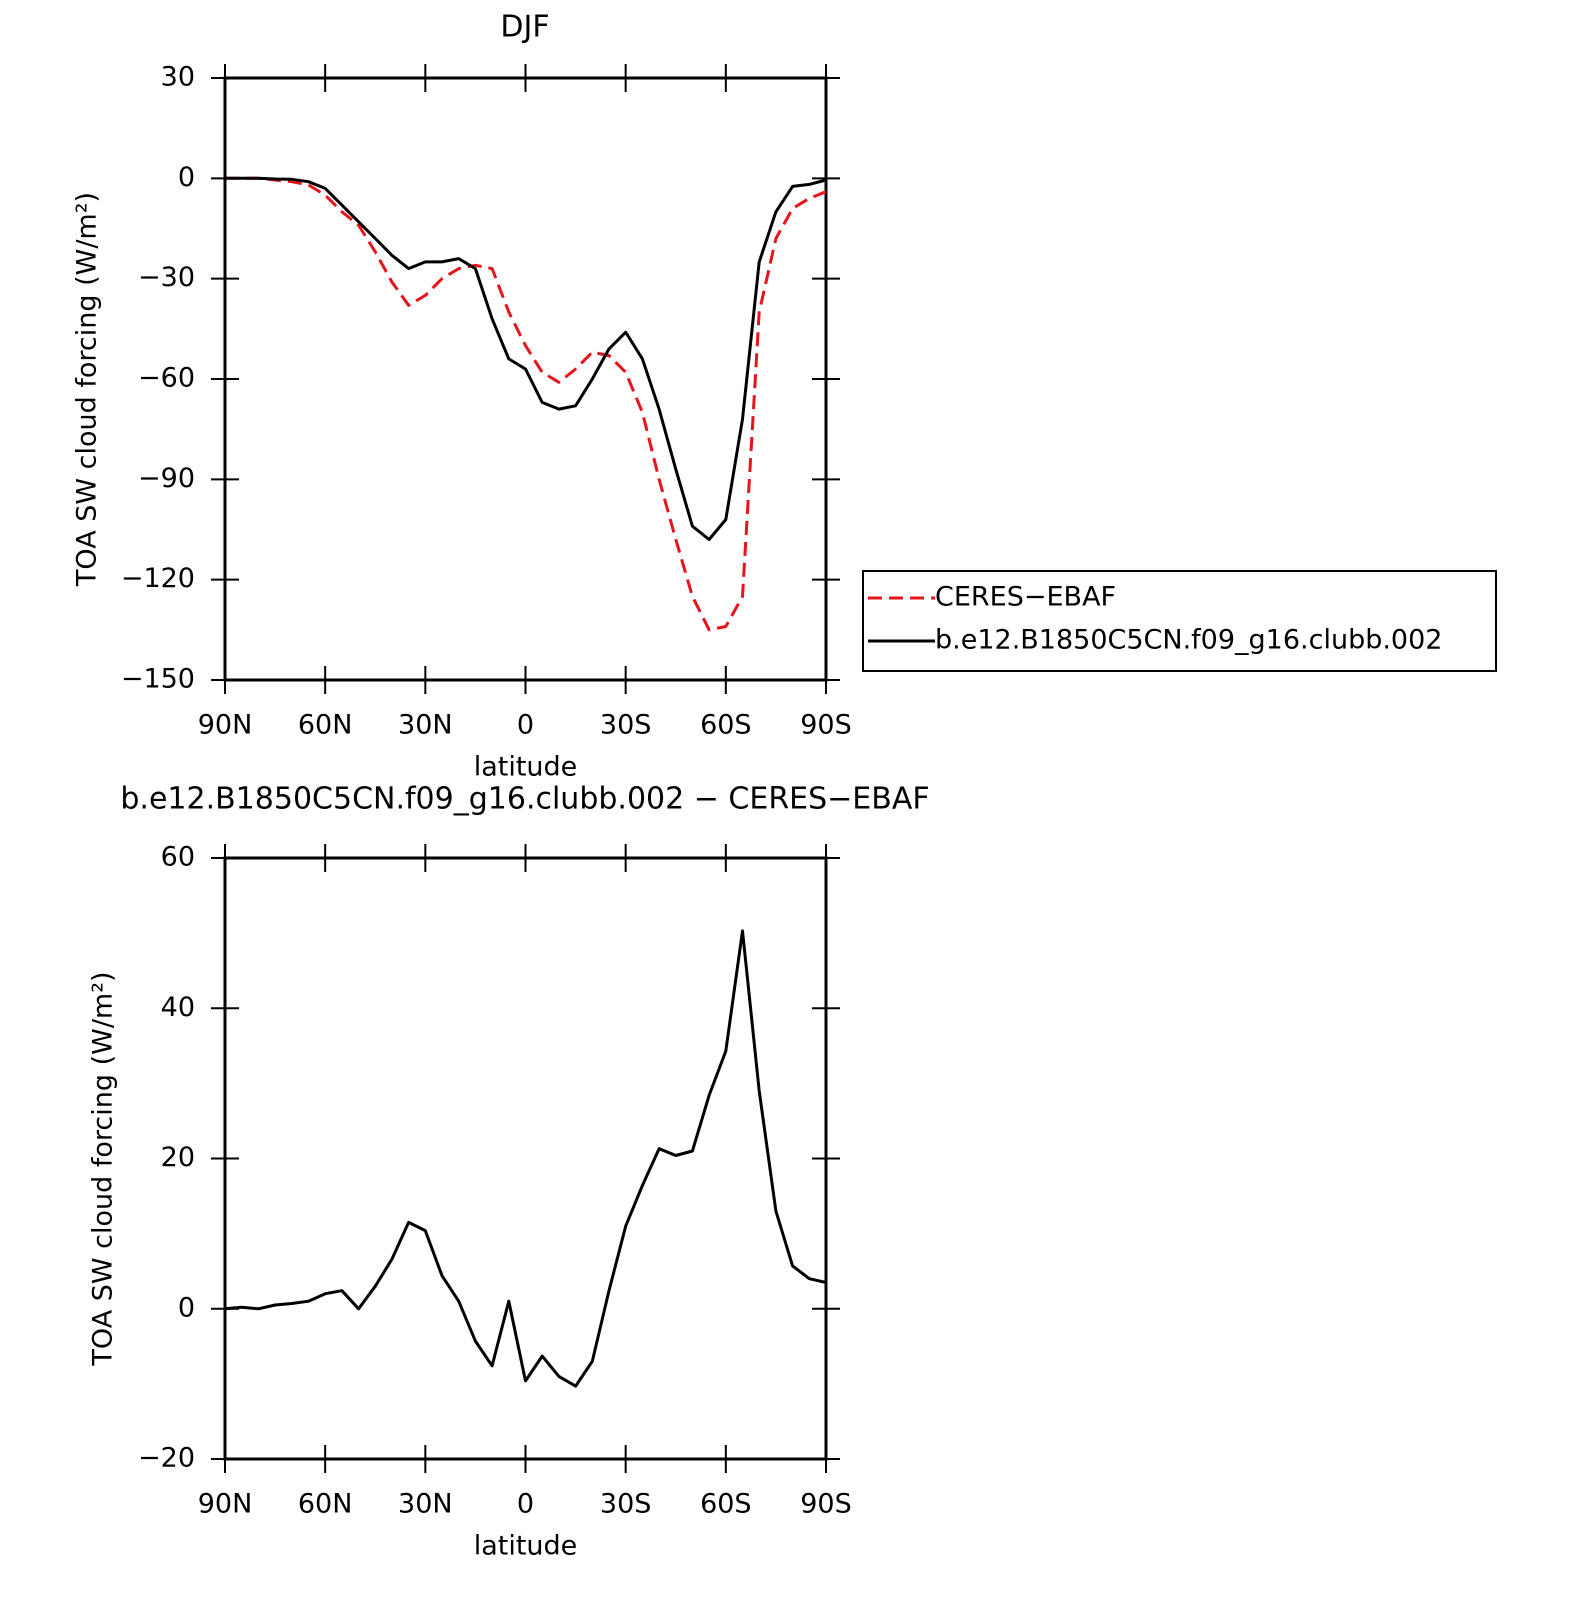 This screenshot has height=1597, width=1594. I want to click on y-tick-label: 40, so click(178, 1007).